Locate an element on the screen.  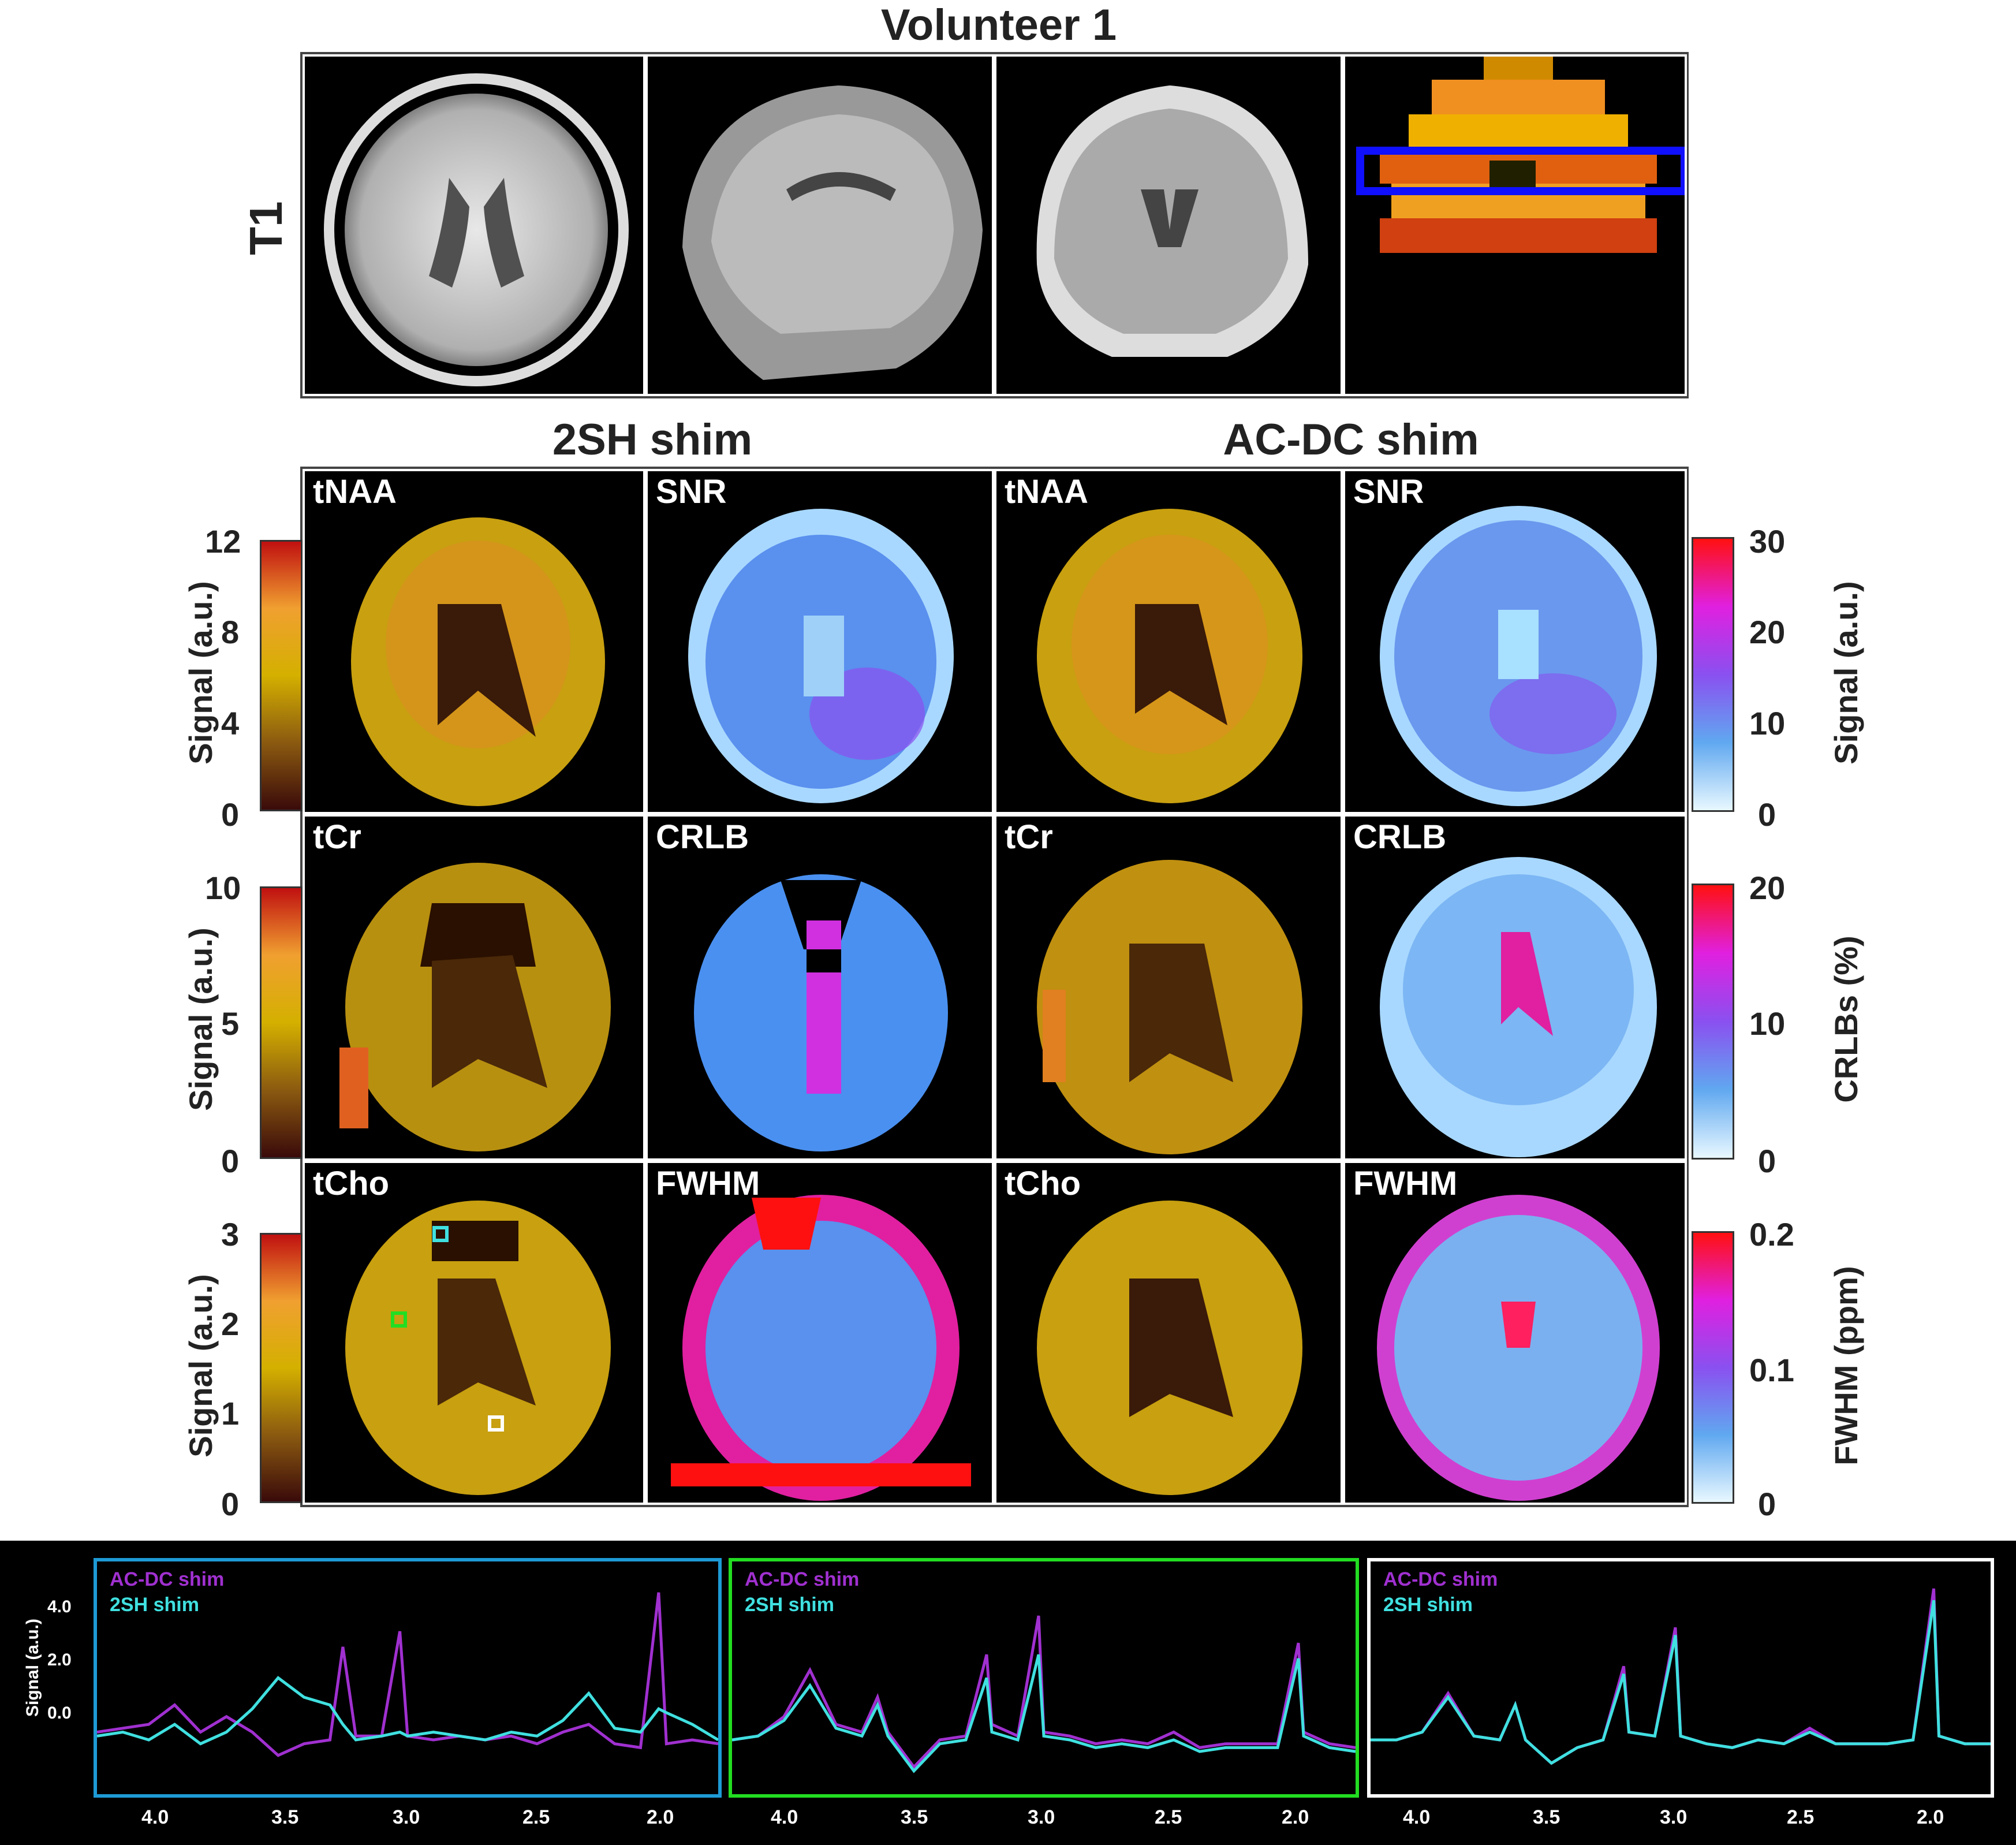
cbar-tick: 2 is located at coordinates (230, 1324).